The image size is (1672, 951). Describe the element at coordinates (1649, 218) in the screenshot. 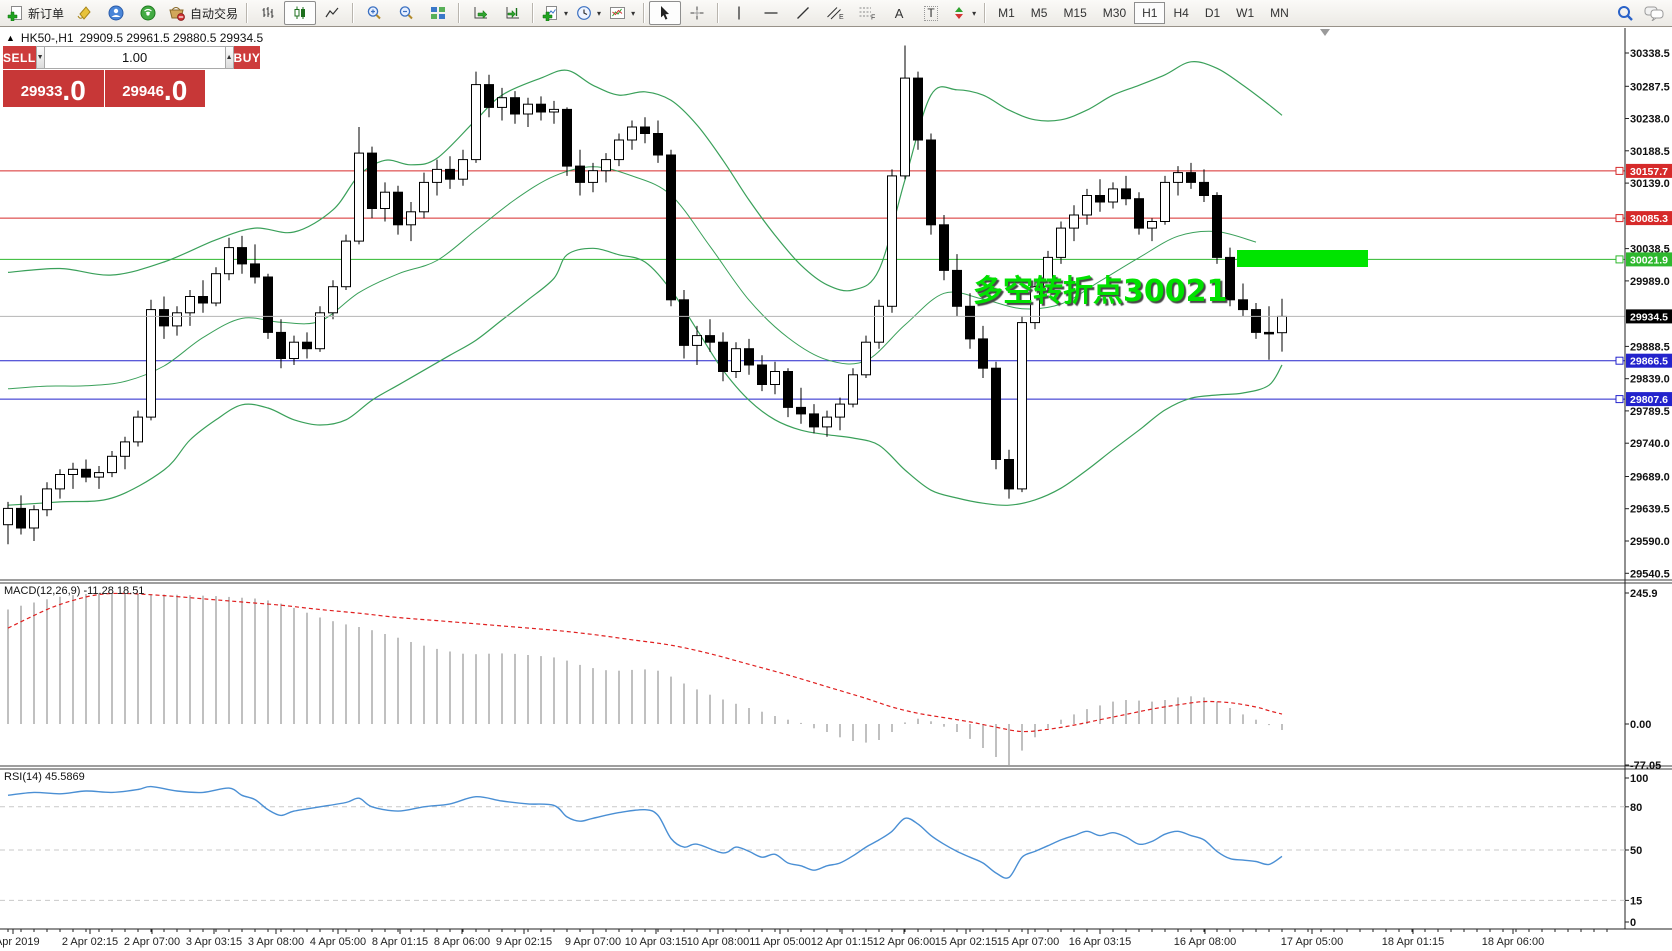

I see `hline-price-label: 30085.3` at that location.